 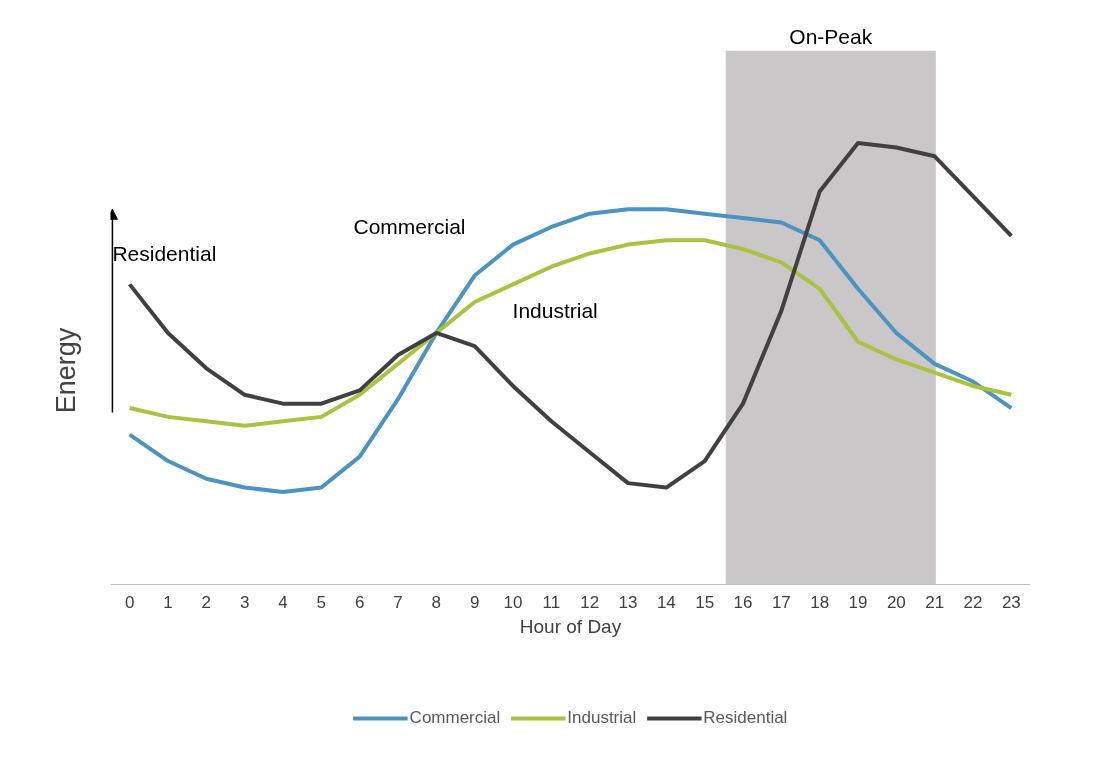 What do you see at coordinates (590, 602) in the screenshot?
I see `x-tick-label: 12` at bounding box center [590, 602].